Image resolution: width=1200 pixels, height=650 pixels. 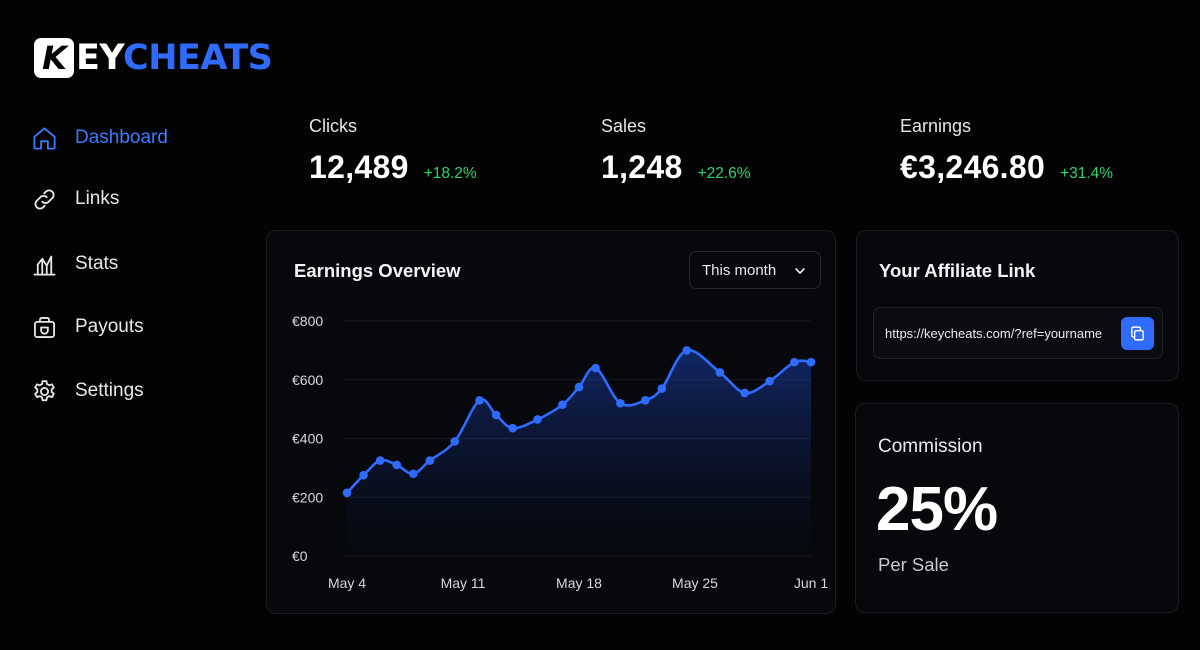 I want to click on brand-logo: K EYCHEATS, so click(x=153, y=58).